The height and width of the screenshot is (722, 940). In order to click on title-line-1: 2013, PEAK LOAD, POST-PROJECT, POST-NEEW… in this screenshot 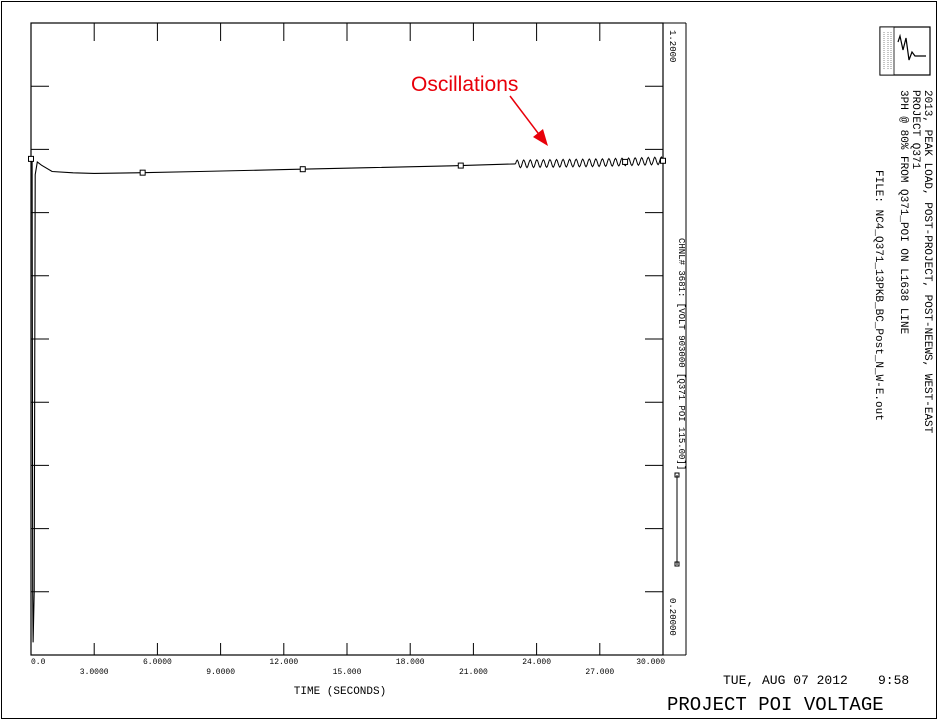, I will do `click(927, 262)`.